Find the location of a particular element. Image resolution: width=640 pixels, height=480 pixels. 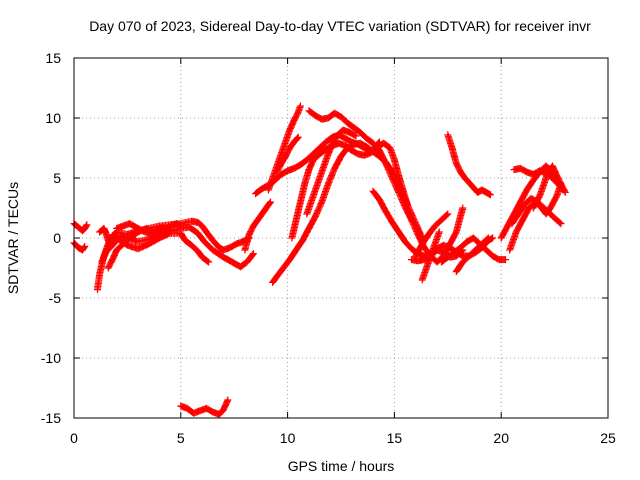

x-tick-label: 0 is located at coordinates (74, 438).